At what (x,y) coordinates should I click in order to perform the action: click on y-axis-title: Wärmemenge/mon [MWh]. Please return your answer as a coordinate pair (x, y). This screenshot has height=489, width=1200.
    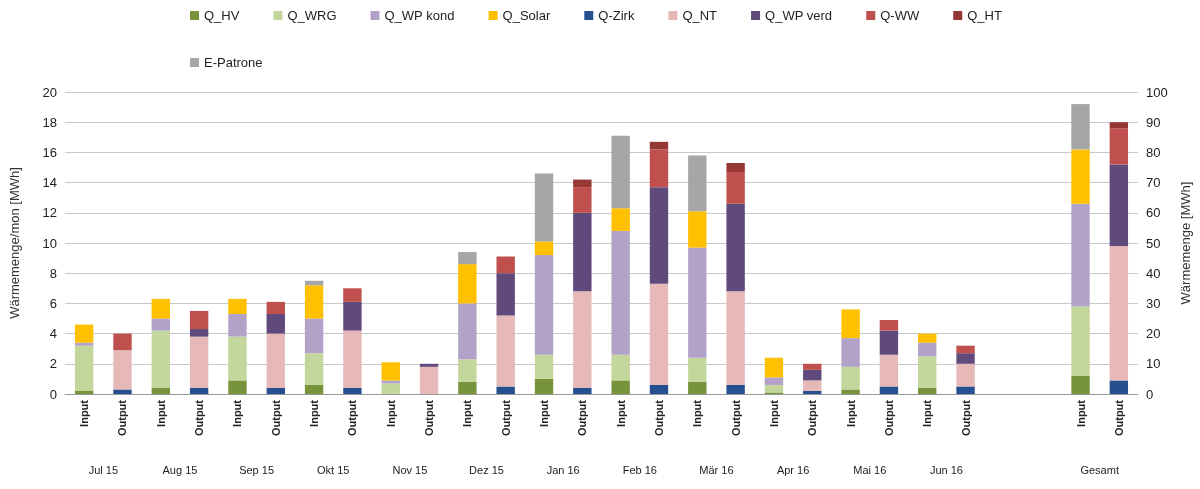
    Looking at the image, I should click on (14, 243).